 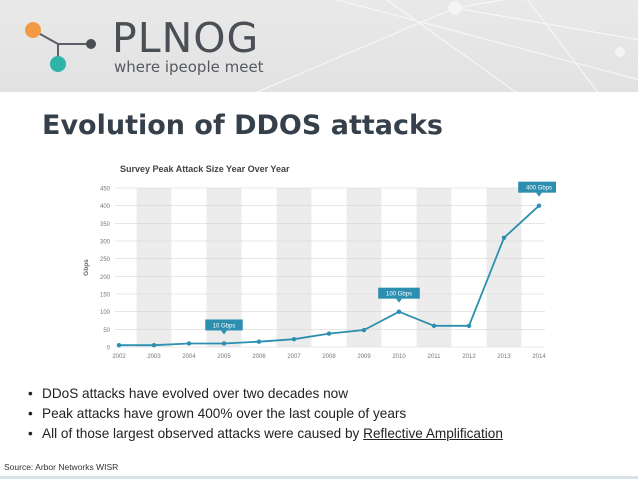 I want to click on y-tick-label: 350, so click(x=105, y=225).